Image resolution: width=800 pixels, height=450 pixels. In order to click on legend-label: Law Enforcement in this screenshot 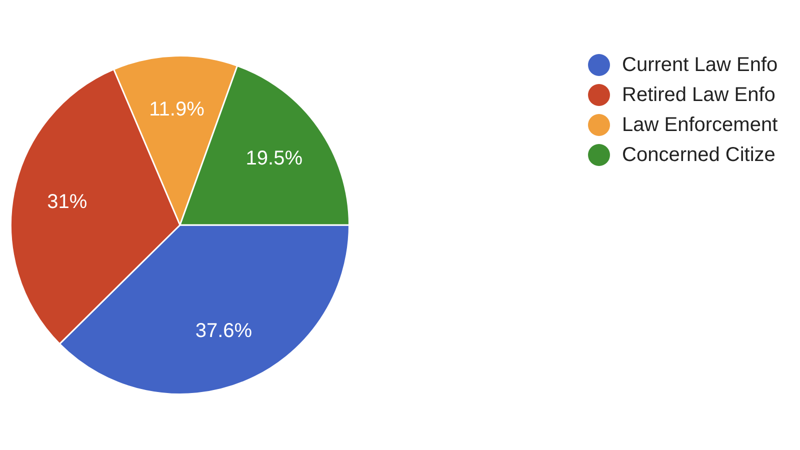, I will do `click(700, 125)`.